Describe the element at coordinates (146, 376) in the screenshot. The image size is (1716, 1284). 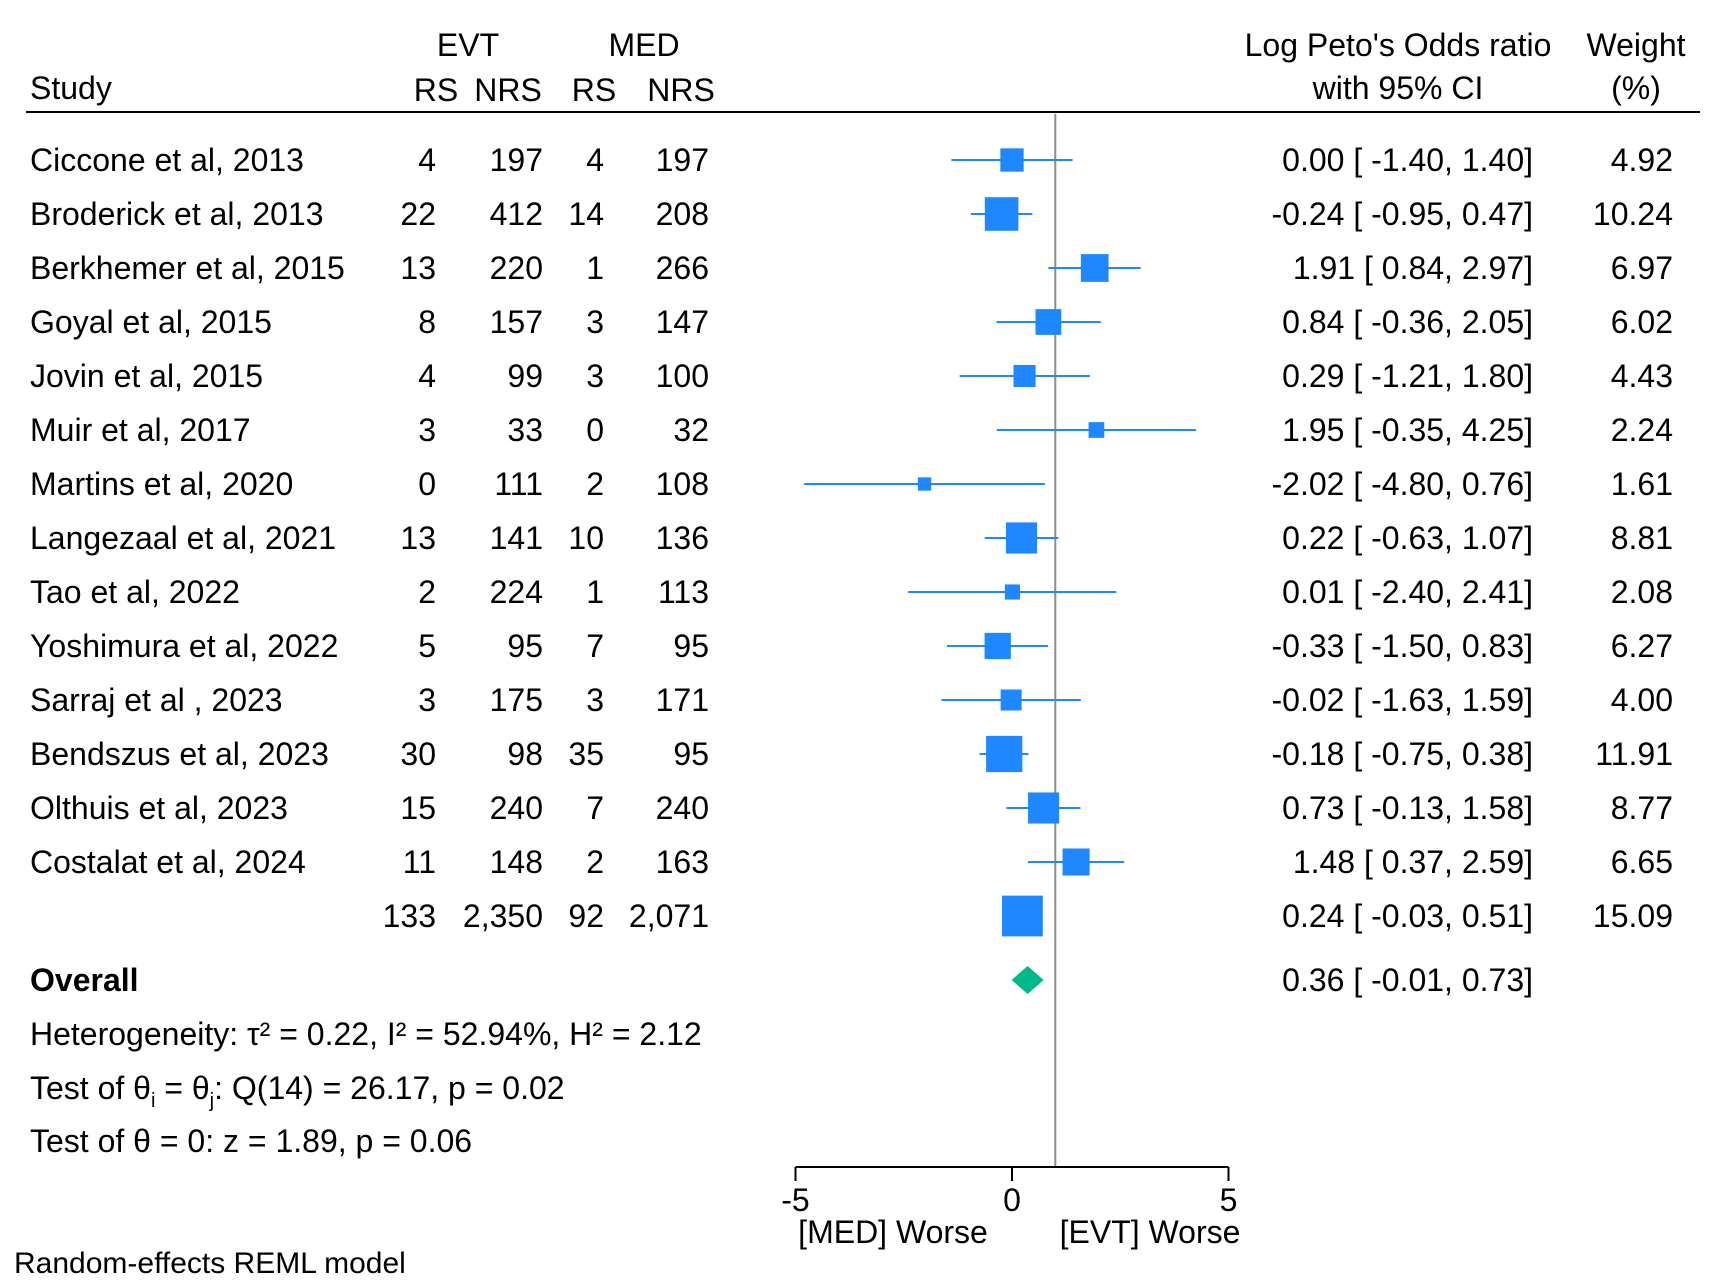
I see `study-name: Jovin et al, 2015` at that location.